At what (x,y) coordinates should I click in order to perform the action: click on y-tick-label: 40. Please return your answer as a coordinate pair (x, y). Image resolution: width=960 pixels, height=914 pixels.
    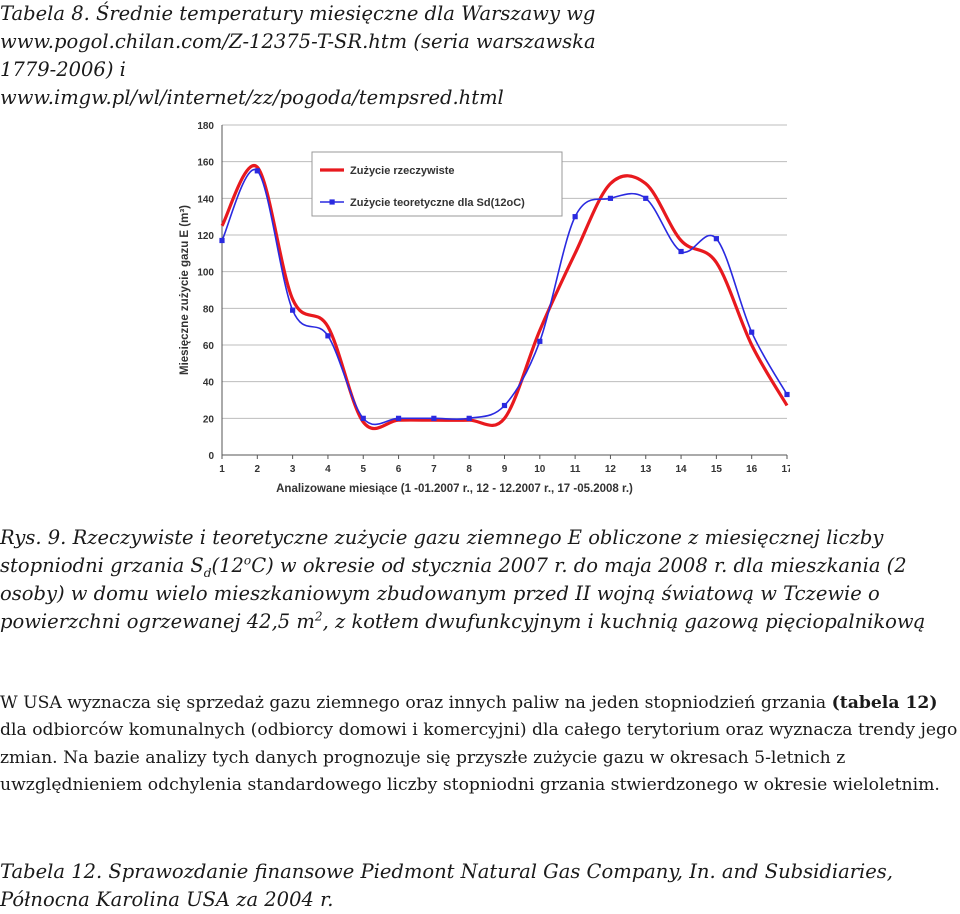
    Looking at the image, I should click on (209, 383).